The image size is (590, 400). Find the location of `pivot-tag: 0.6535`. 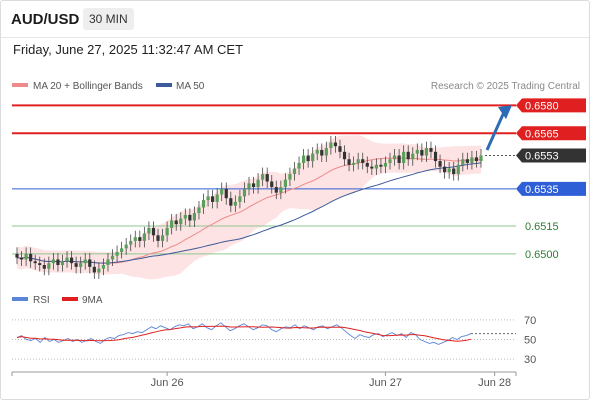

pivot-tag: 0.6535 is located at coordinates (551, 188).